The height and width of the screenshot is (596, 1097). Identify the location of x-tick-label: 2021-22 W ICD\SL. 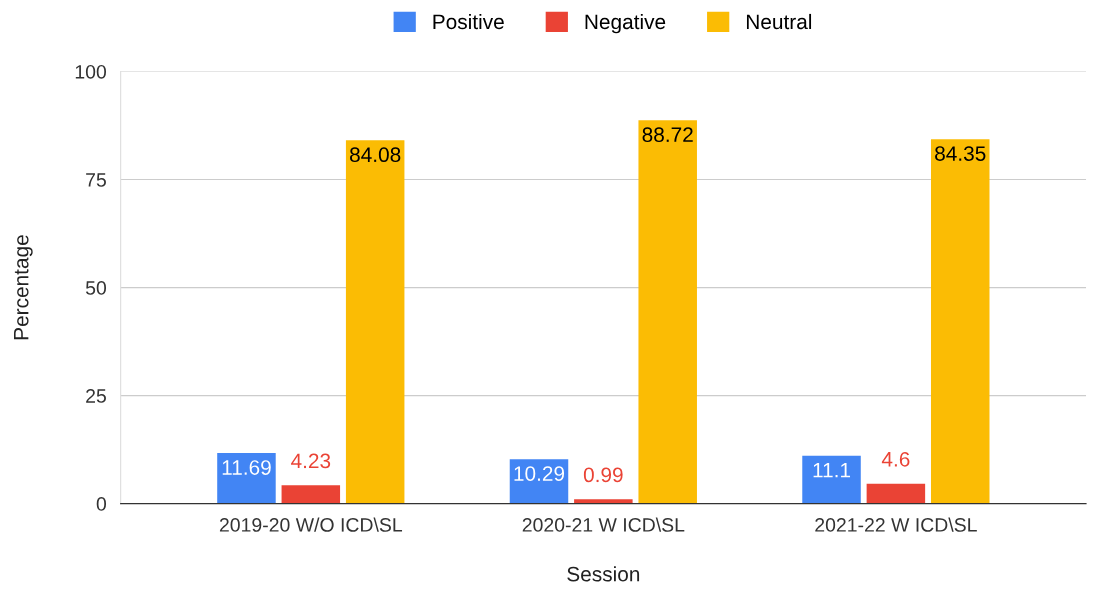
(896, 524).